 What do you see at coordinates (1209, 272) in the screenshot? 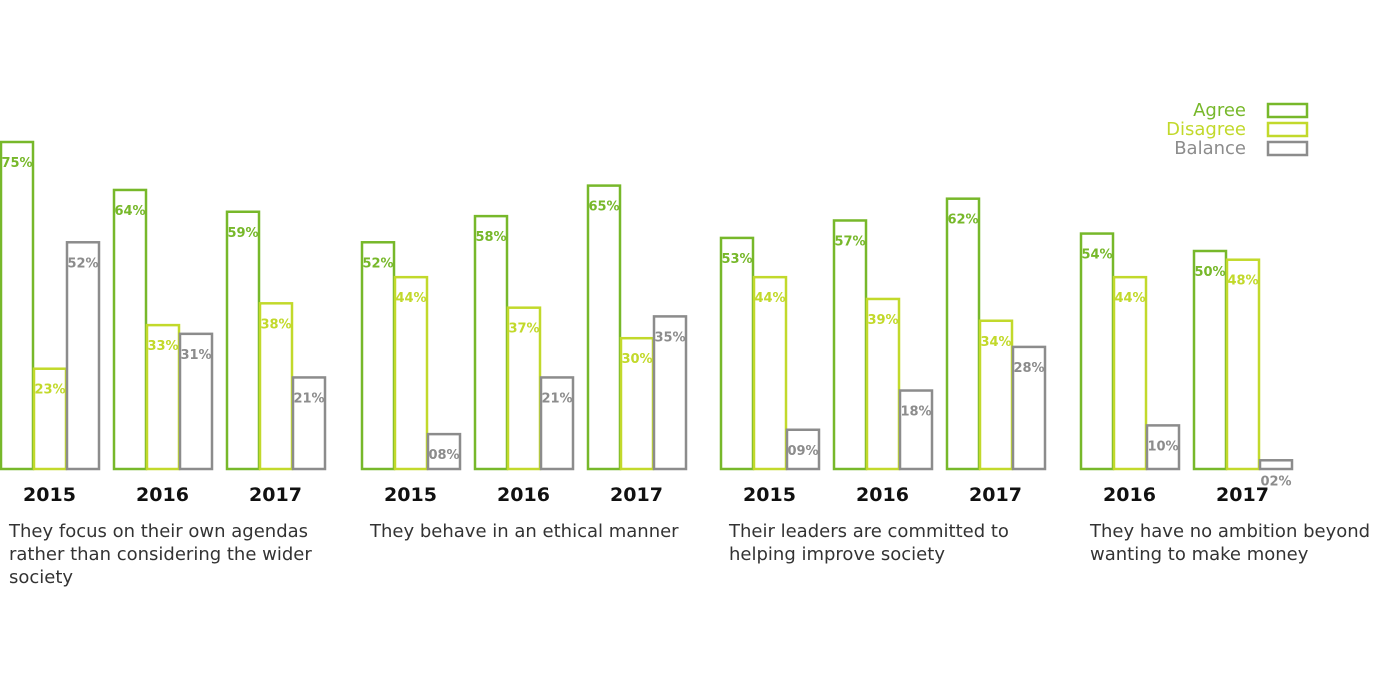
I see `bar-value-label: 50%` at bounding box center [1209, 272].